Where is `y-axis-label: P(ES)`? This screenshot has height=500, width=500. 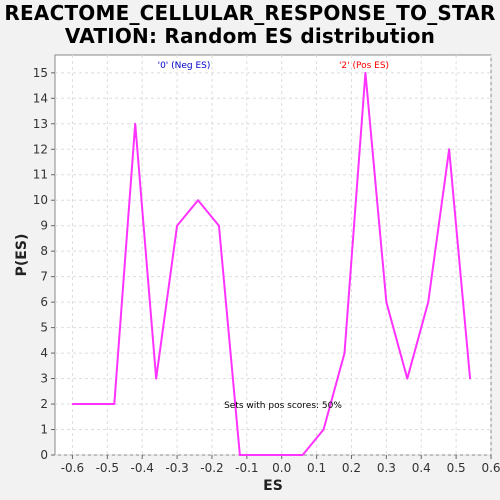 y-axis-label: P(ES) is located at coordinates (22, 255).